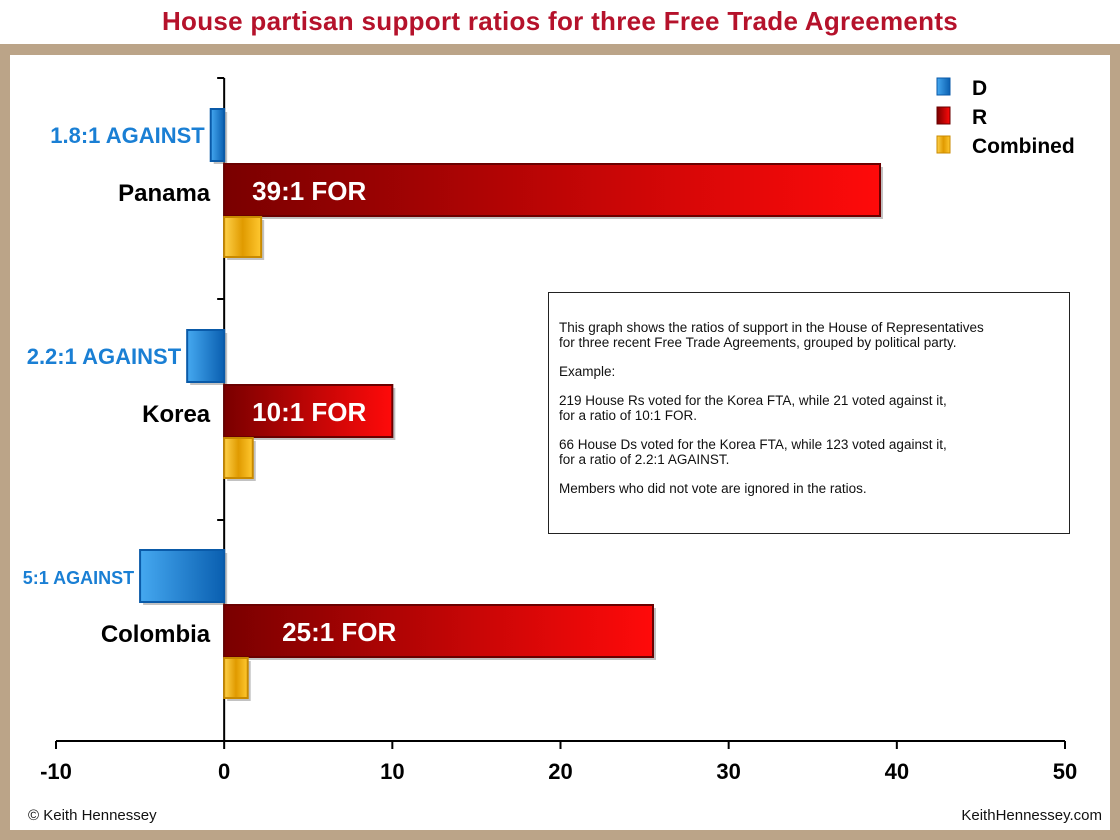 This screenshot has width=1120, height=840. What do you see at coordinates (164, 193) in the screenshot?
I see `category-label: Panama` at bounding box center [164, 193].